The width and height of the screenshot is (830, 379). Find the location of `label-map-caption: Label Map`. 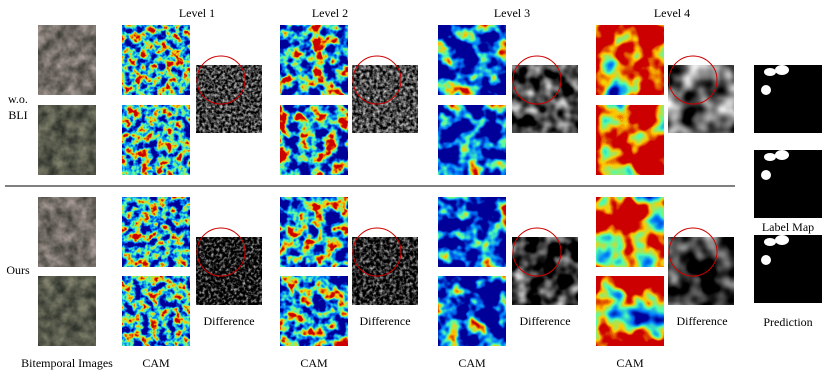

label-map-caption: Label Map is located at coordinates (788, 227).